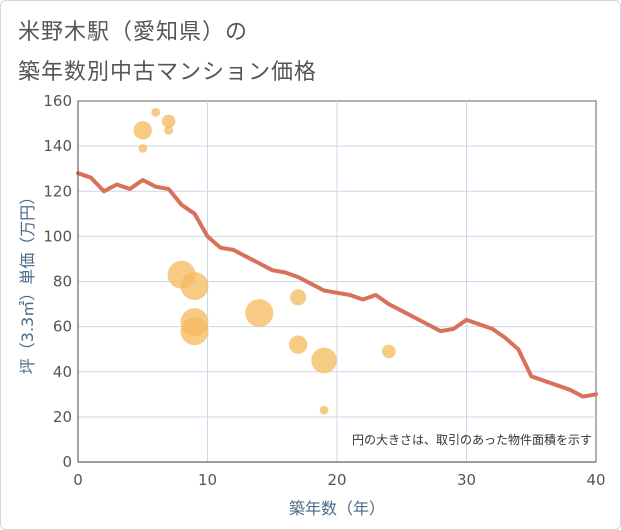  Describe the element at coordinates (62, 327) in the screenshot. I see `y-tick-label: 60` at that location.